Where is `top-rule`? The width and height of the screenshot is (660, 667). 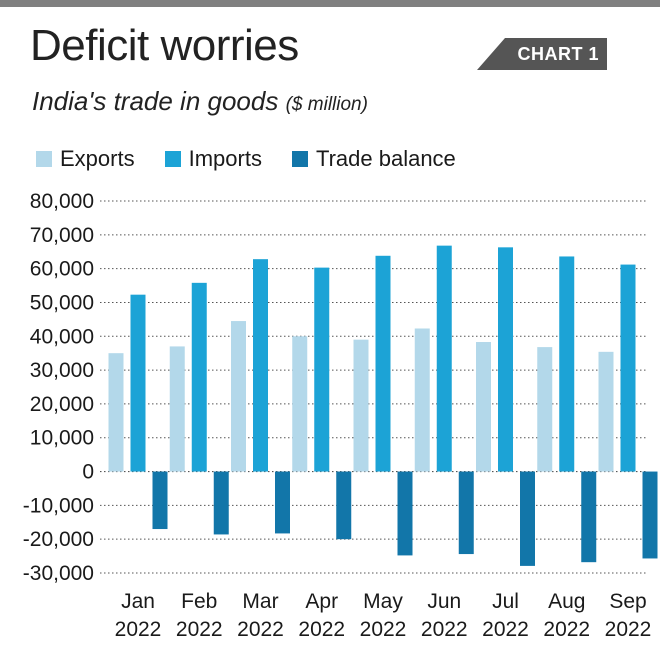
top-rule is located at coordinates (330, 3).